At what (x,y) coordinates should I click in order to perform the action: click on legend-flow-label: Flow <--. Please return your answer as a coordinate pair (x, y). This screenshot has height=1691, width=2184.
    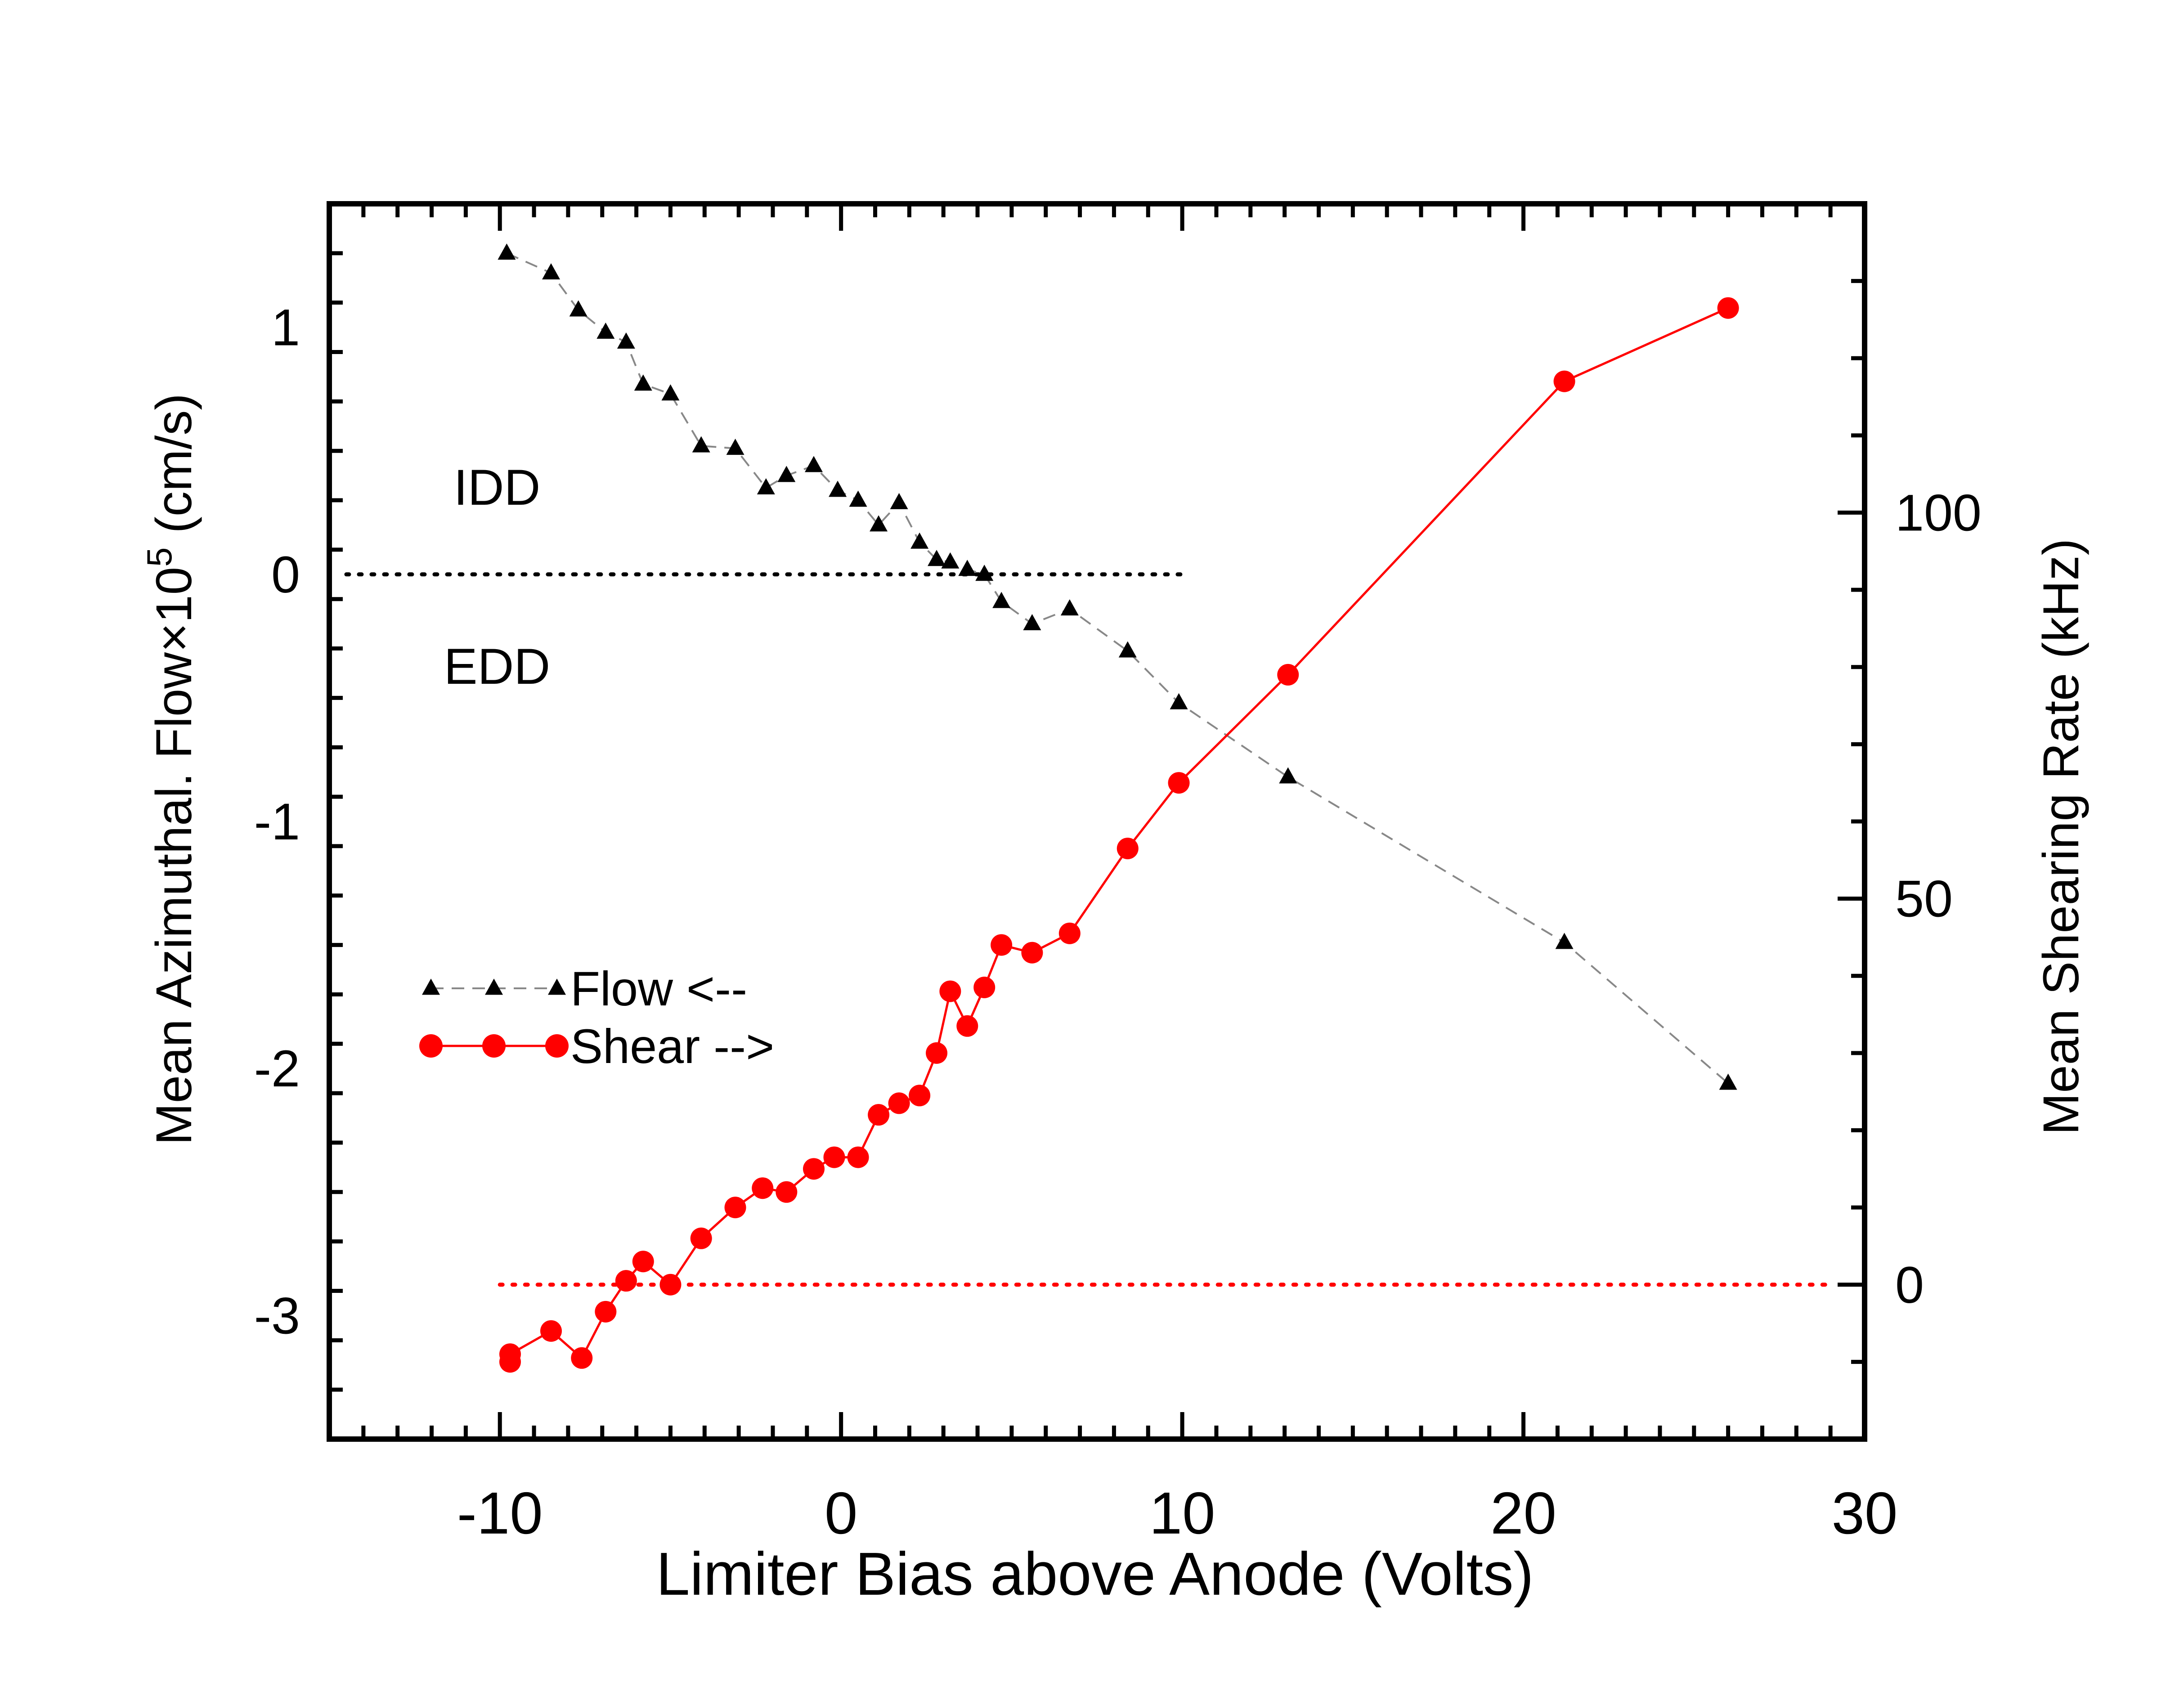
    Looking at the image, I should click on (659, 988).